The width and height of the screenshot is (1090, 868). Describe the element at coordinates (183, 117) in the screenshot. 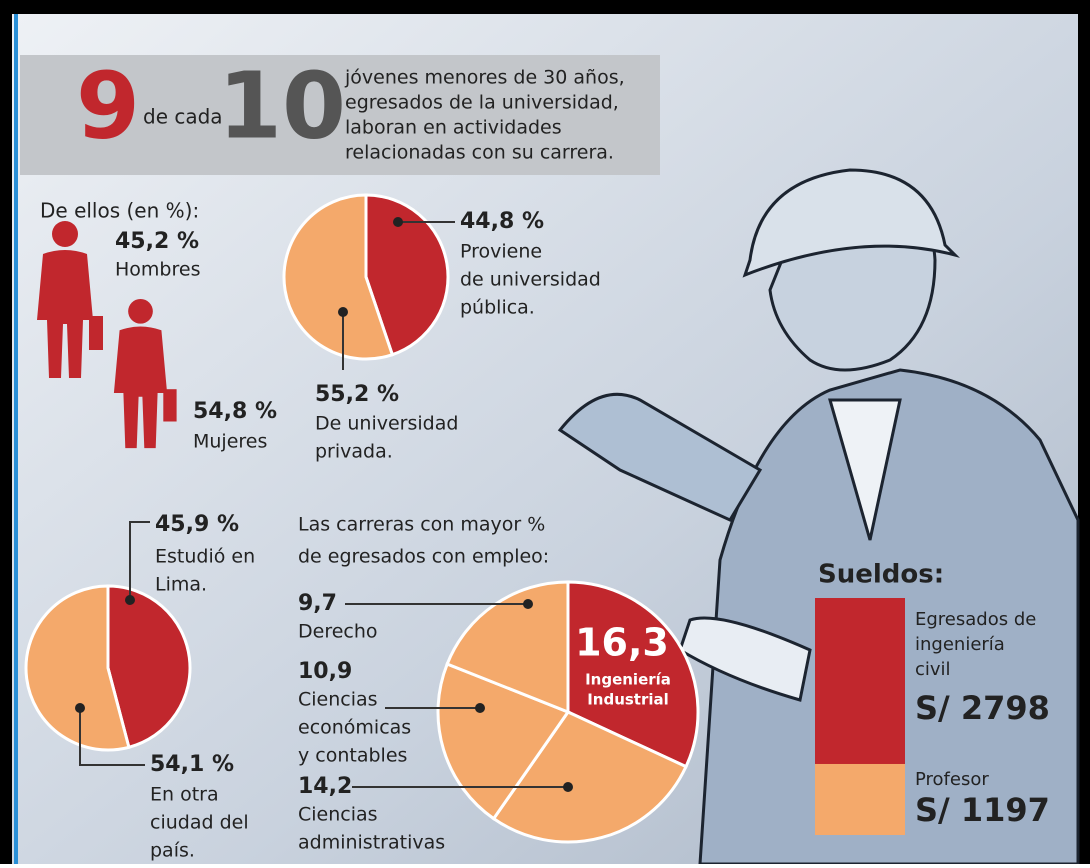

I see `header-text: de cada` at that location.